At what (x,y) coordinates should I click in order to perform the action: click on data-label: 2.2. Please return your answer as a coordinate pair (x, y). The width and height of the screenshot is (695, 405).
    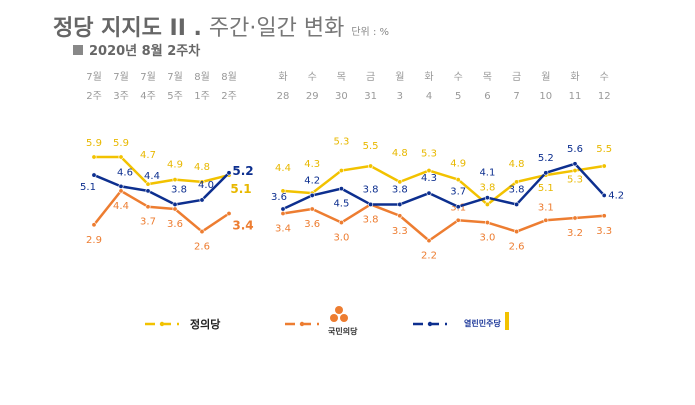
    Looking at the image, I should click on (429, 256).